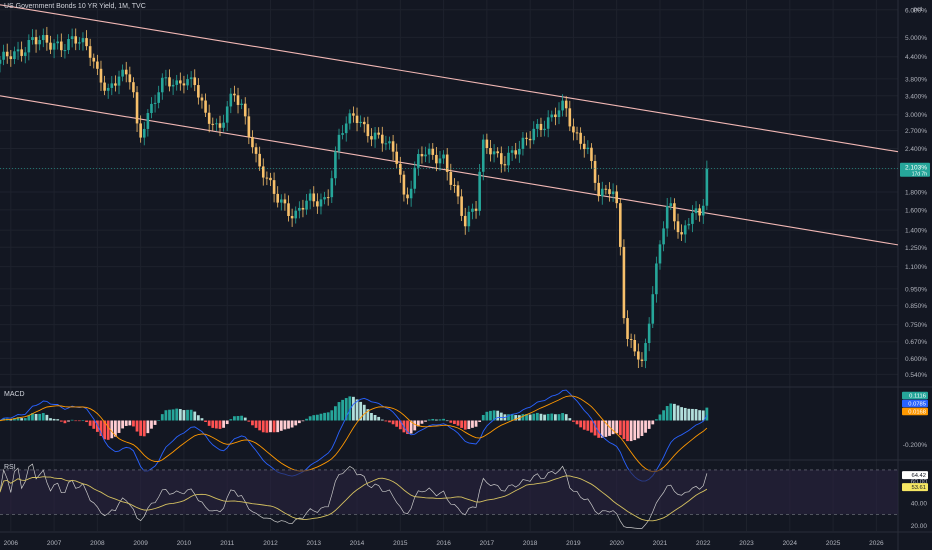 Image resolution: width=932 pixels, height=550 pixels. I want to click on macd-pane-label: MACD, so click(14, 394).